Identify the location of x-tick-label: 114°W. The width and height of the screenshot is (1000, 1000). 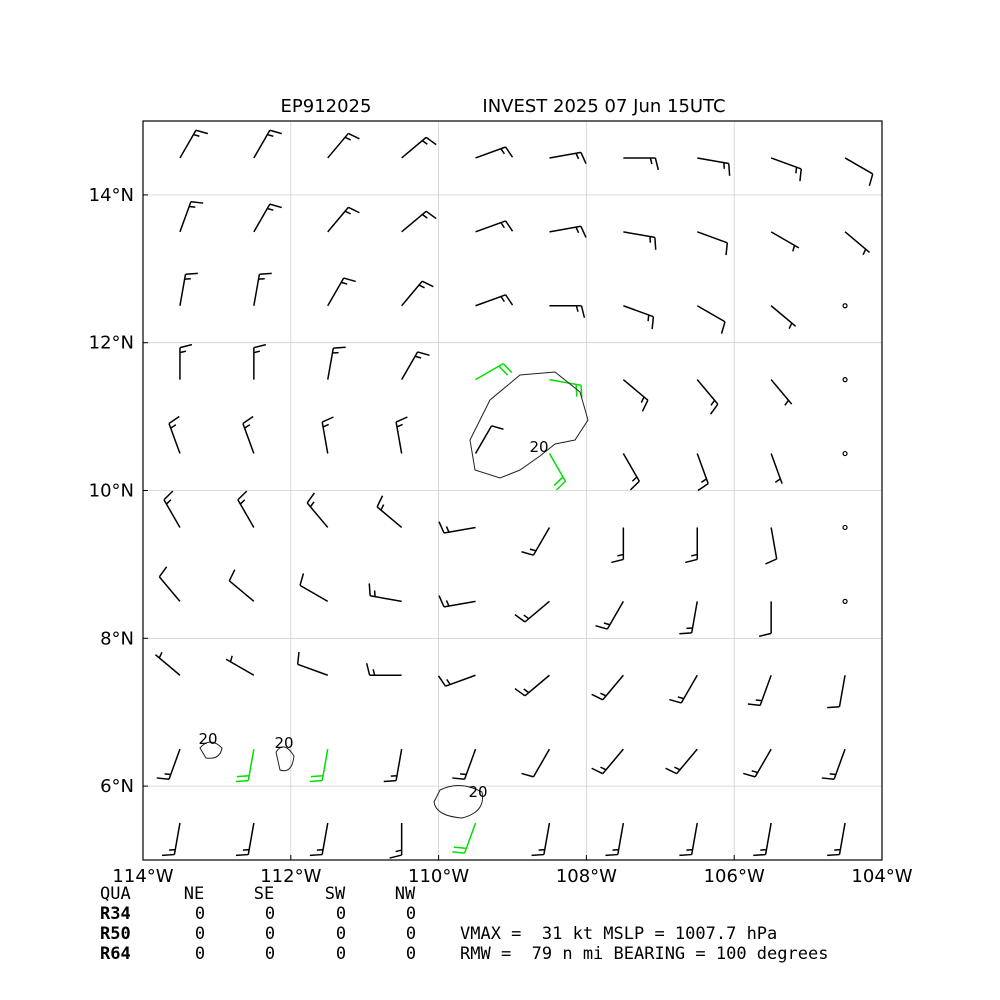
(142, 876).